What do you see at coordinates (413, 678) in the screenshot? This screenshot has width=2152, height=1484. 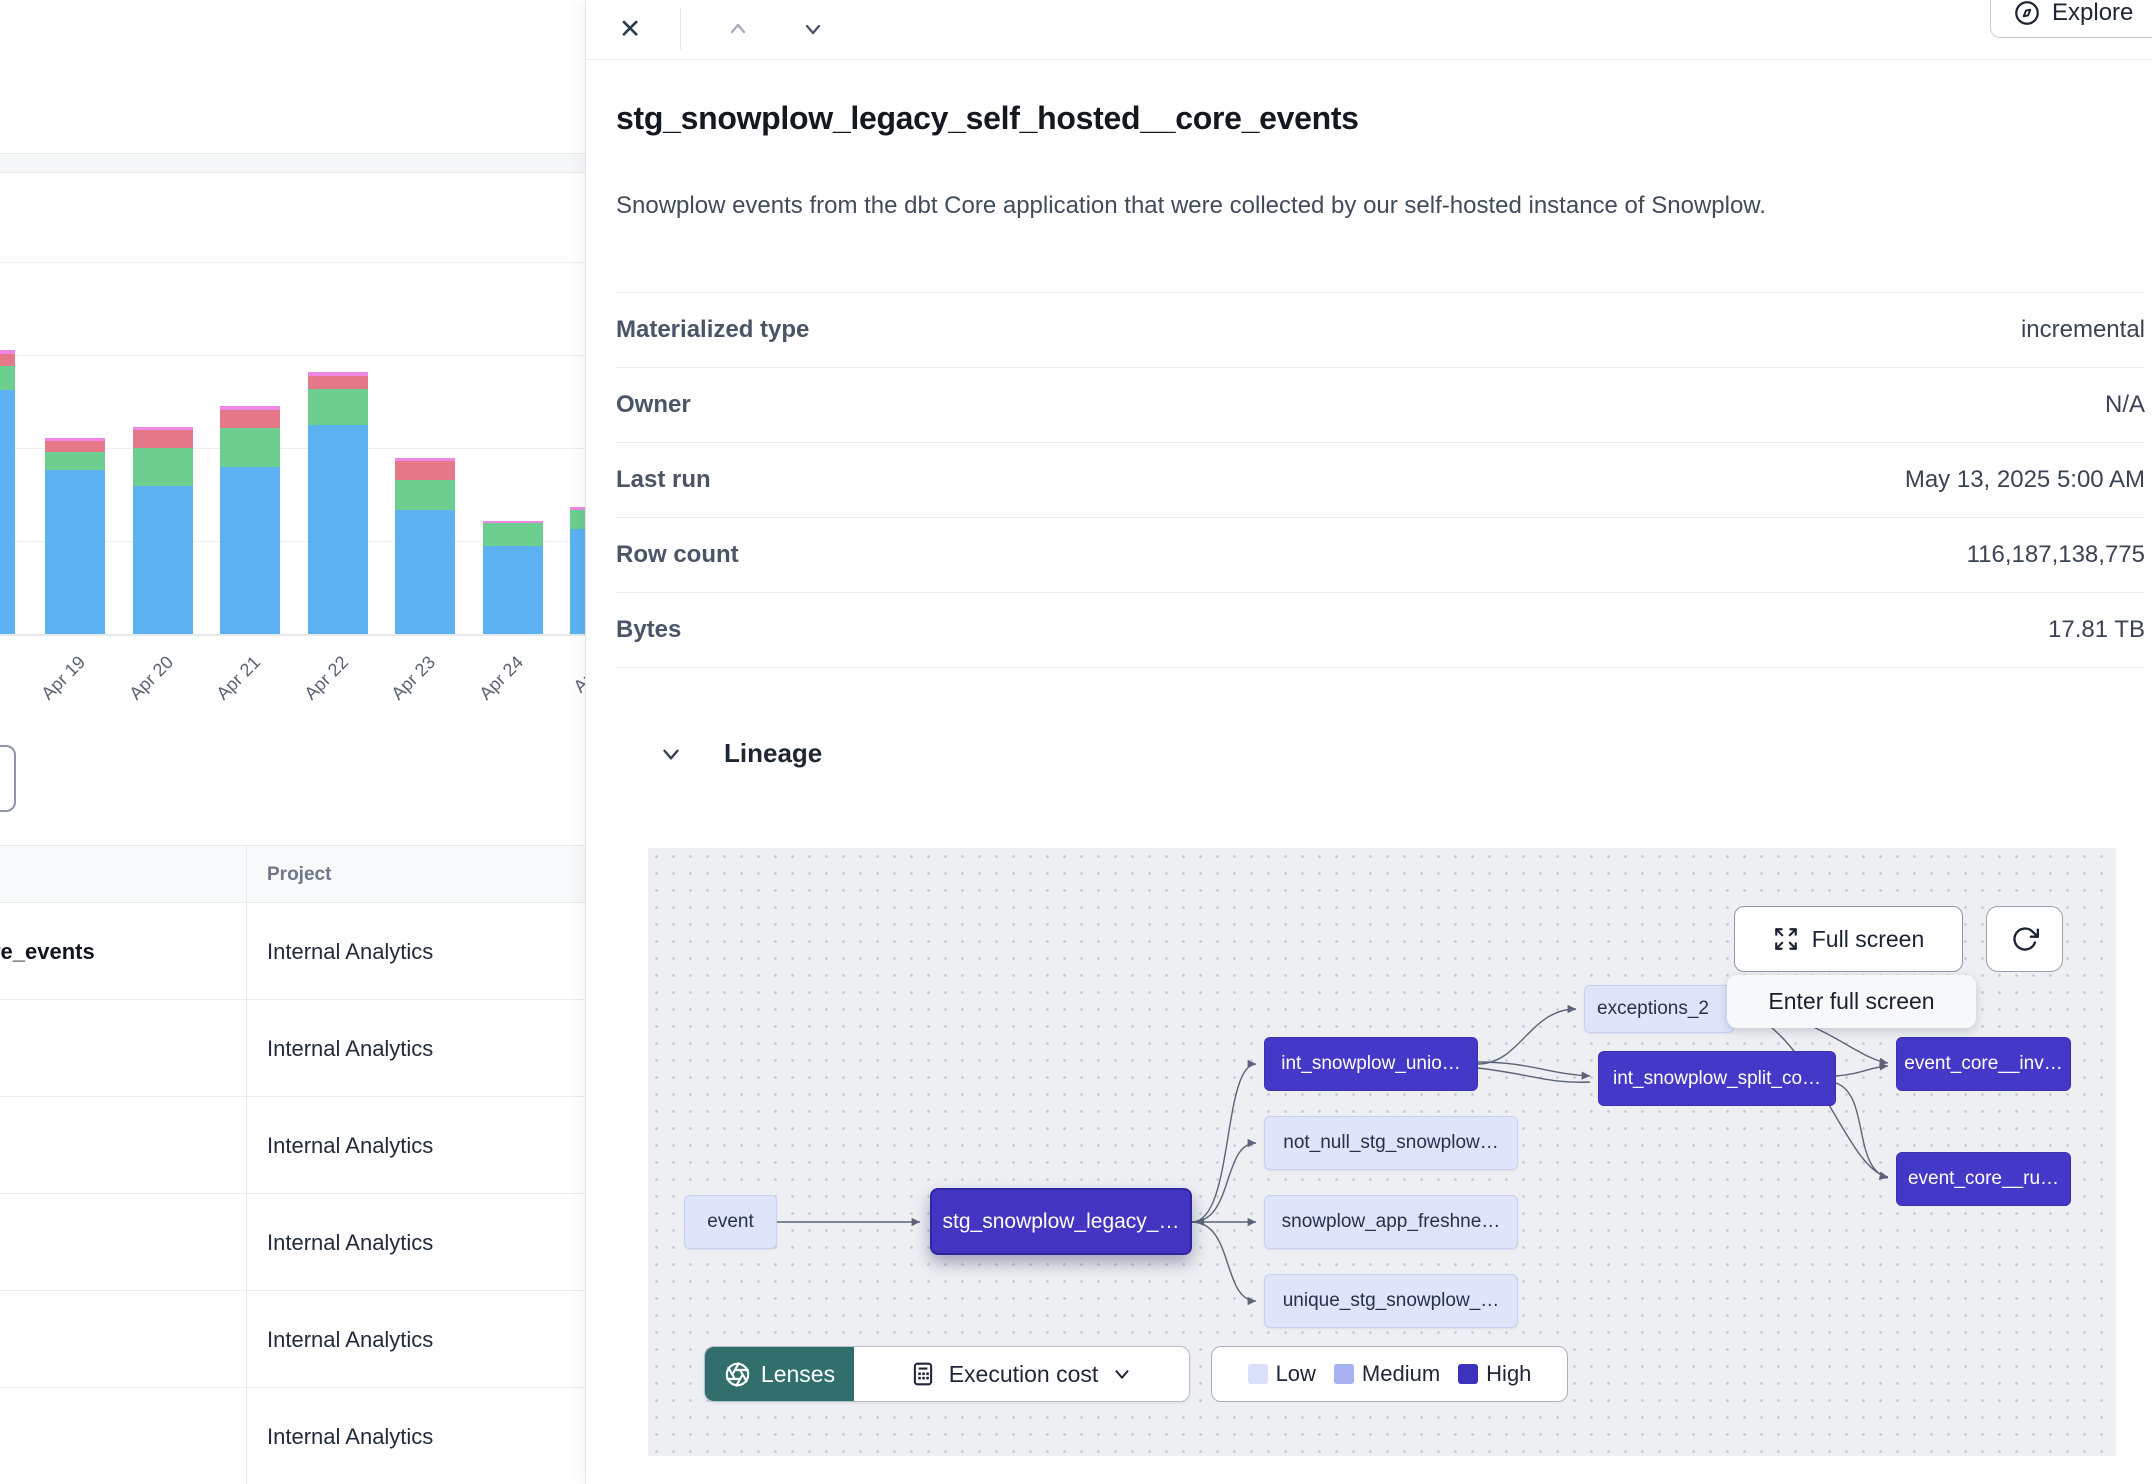 I see `x-axis-label: Apr 23` at bounding box center [413, 678].